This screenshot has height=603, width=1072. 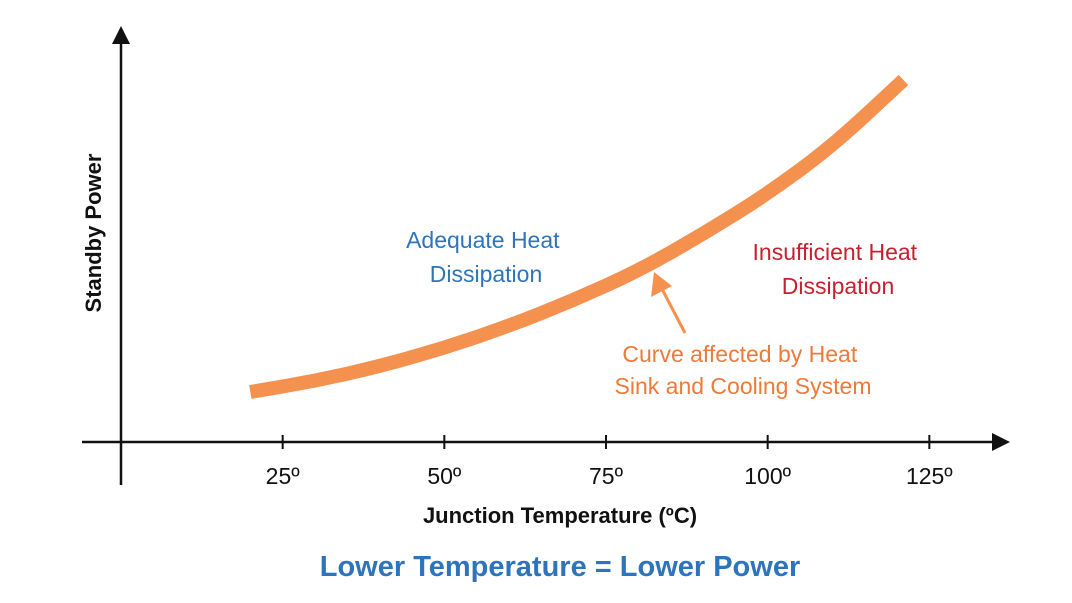 What do you see at coordinates (444, 476) in the screenshot?
I see `x-tick-label: 50º` at bounding box center [444, 476].